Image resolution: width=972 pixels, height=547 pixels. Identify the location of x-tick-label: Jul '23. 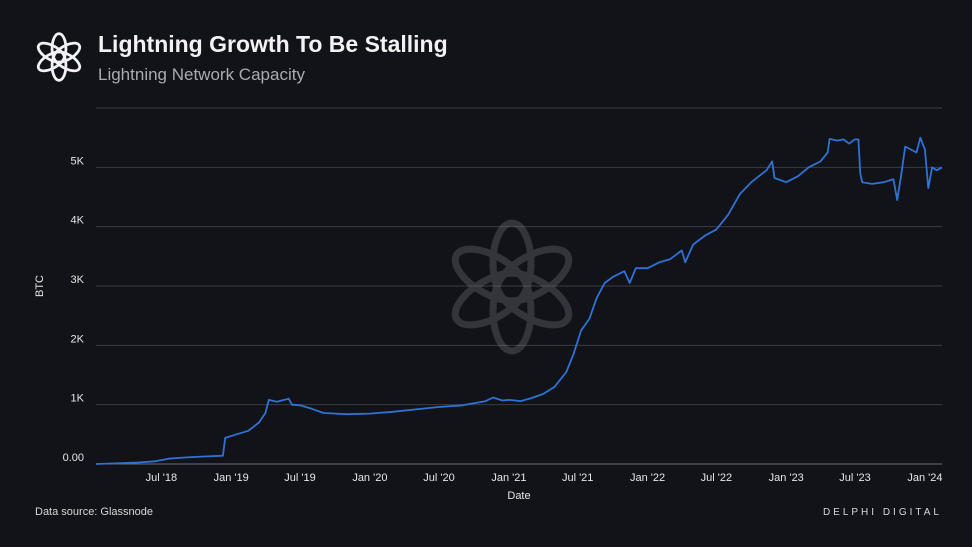
(854, 478).